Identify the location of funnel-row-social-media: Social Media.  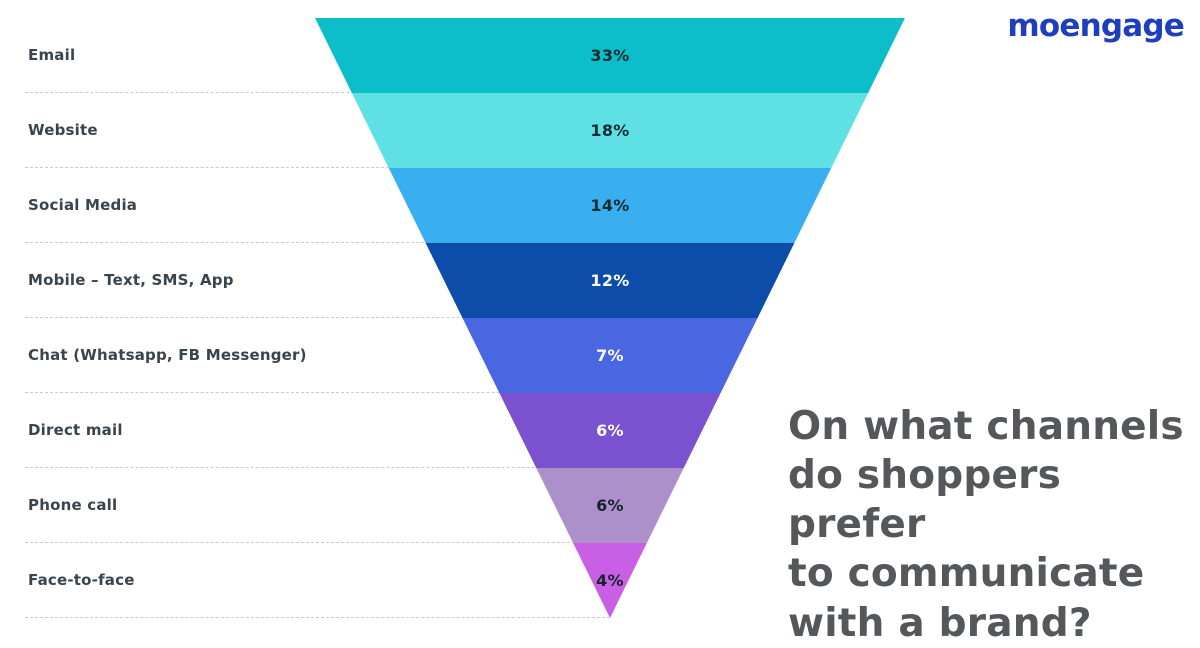
(317, 205).